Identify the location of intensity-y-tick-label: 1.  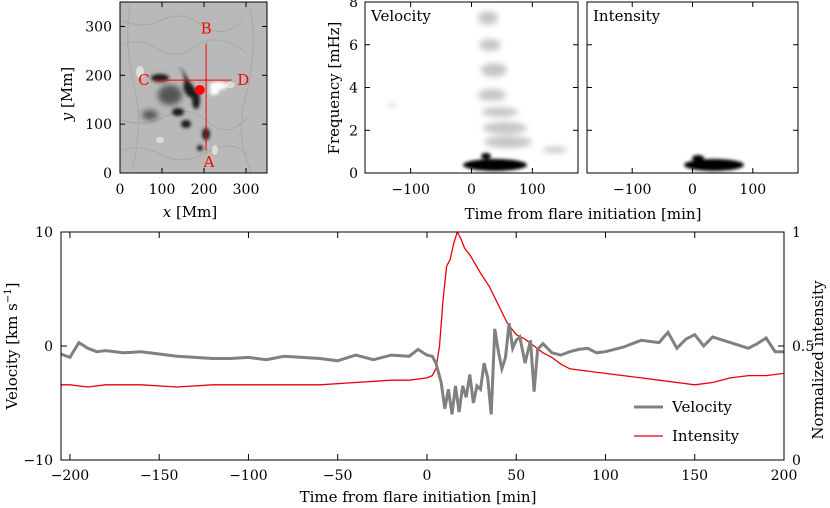
(796, 233).